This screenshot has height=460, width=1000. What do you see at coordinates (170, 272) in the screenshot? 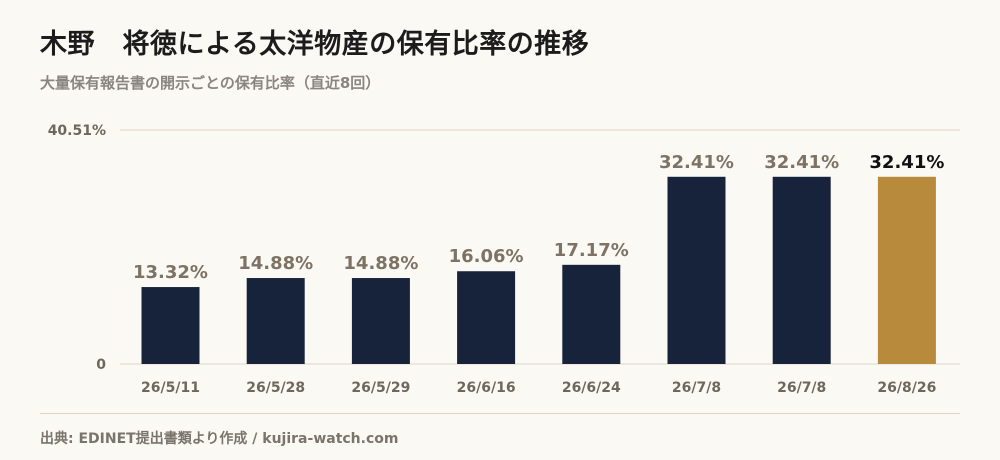
I see `bar-value-label: 13.32%` at bounding box center [170, 272].